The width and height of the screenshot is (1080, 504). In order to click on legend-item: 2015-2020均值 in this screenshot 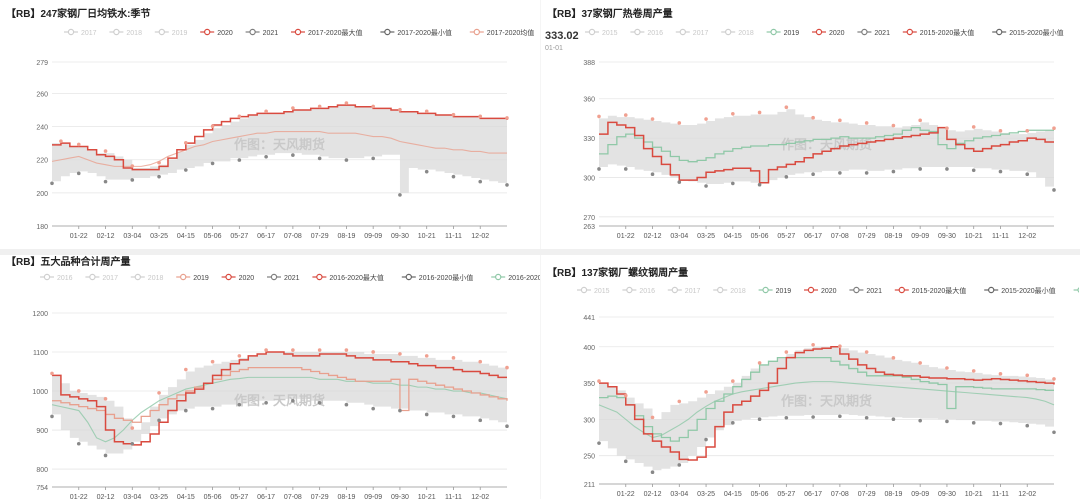, I will do `click(1076, 290)`.